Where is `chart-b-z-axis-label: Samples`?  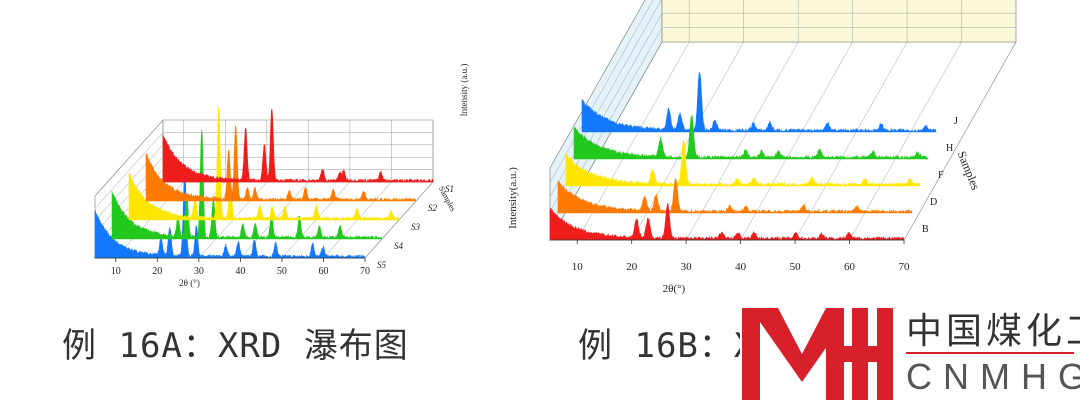 chart-b-z-axis-label: Samples is located at coordinates (969, 170).